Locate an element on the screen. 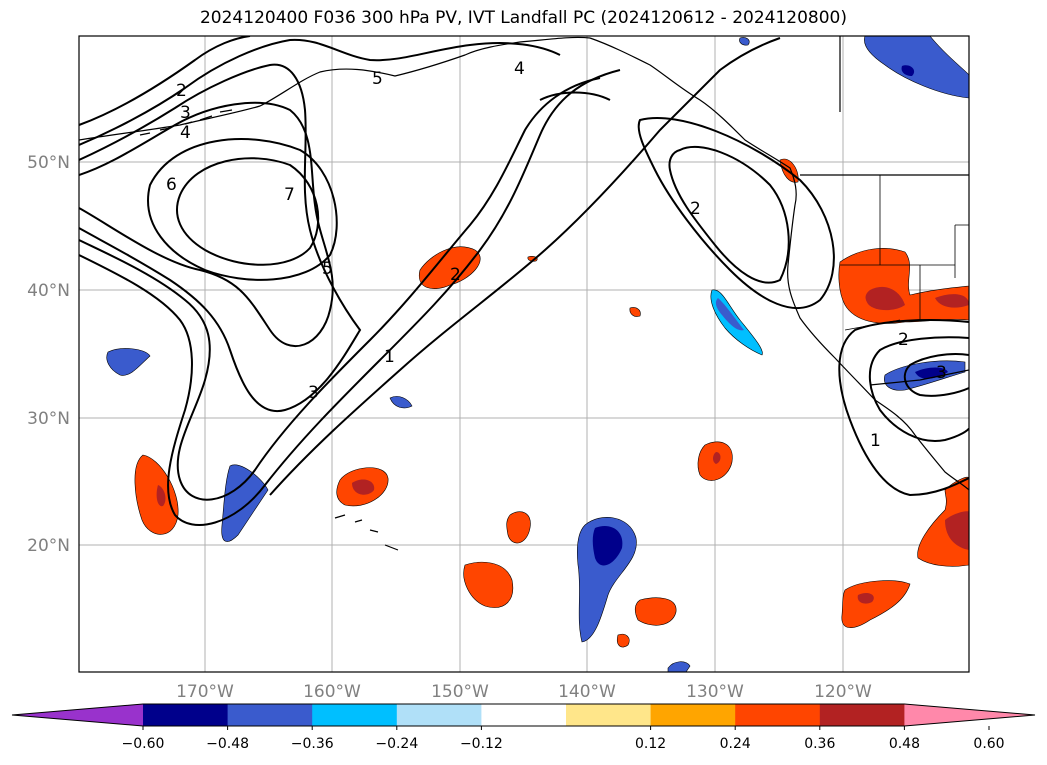 The height and width of the screenshot is (765, 1047). lon-tick: 170°W is located at coordinates (205, 692).